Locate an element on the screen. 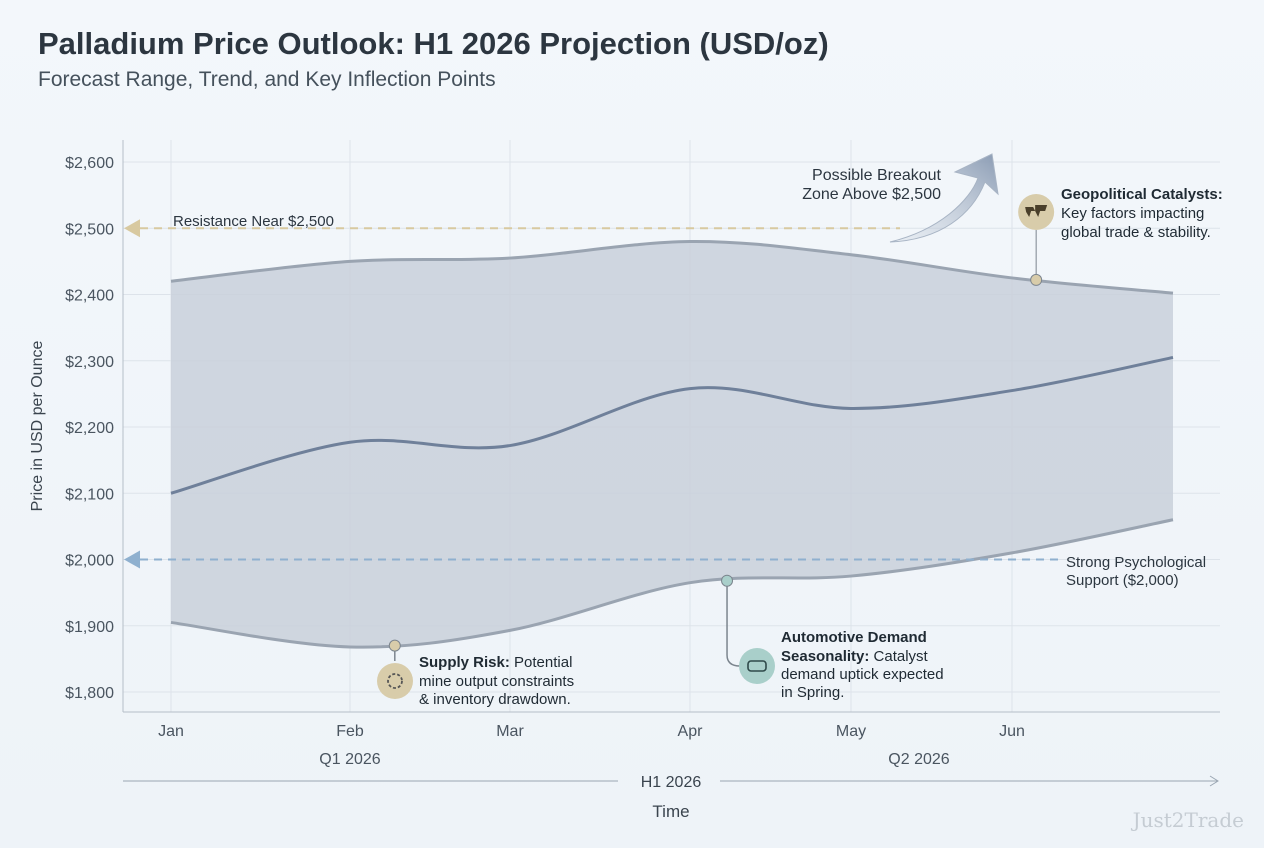 This screenshot has width=1264, height=848. automotive-title: Automotive Demand is located at coordinates (854, 637).